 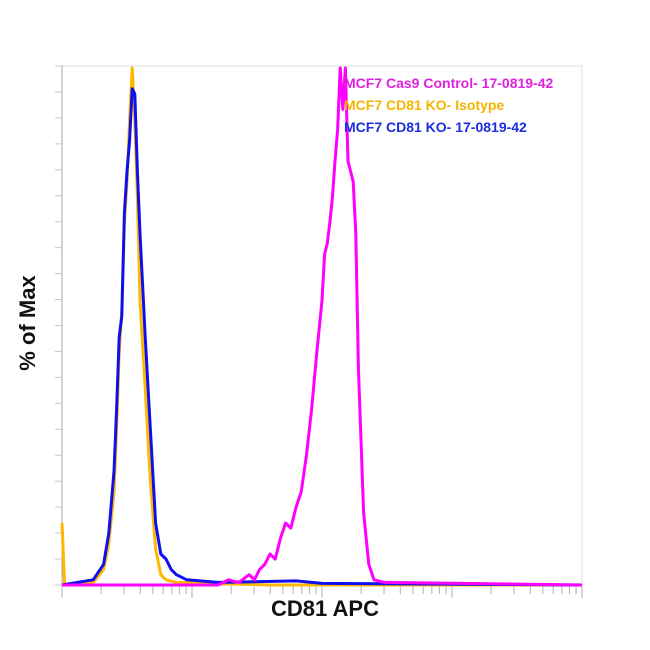 I want to click on legend-item-cas9-control: MCF7 Cas9 Control- 17-0819-42, so click(x=449, y=83).